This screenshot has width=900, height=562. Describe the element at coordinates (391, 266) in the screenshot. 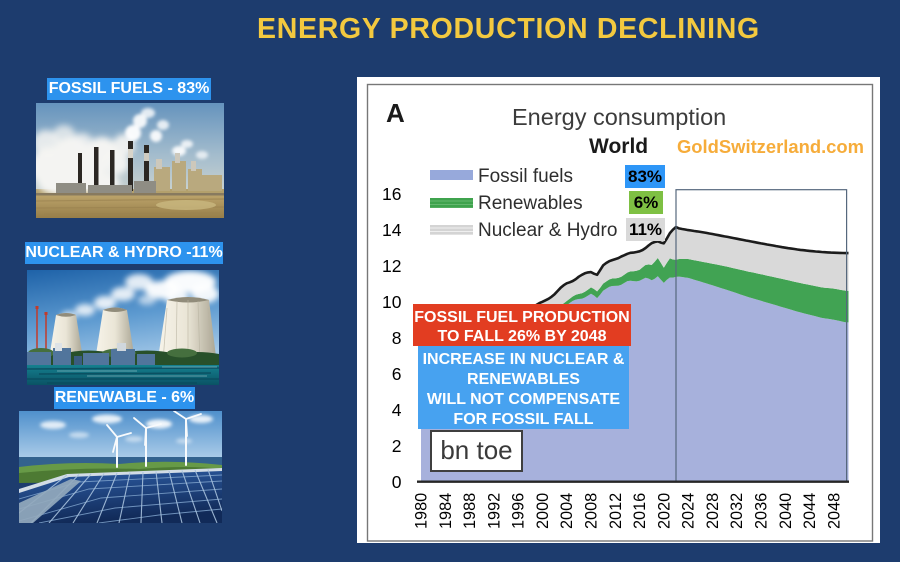

I see `svg-text: 12` at that location.